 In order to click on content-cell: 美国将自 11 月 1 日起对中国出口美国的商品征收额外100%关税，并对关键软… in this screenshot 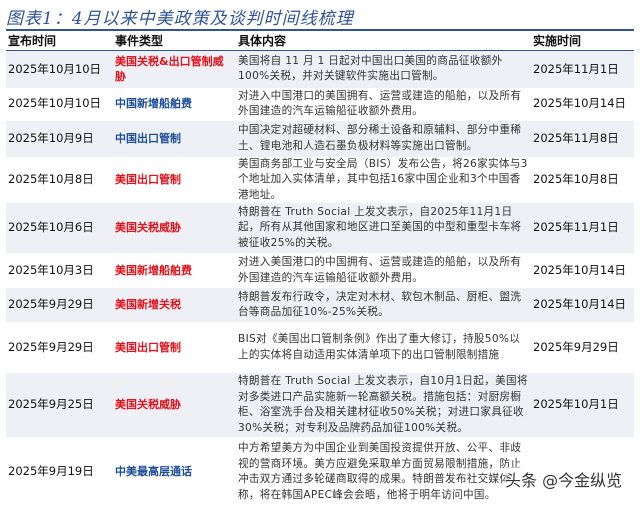, I will do `click(383, 69)`.